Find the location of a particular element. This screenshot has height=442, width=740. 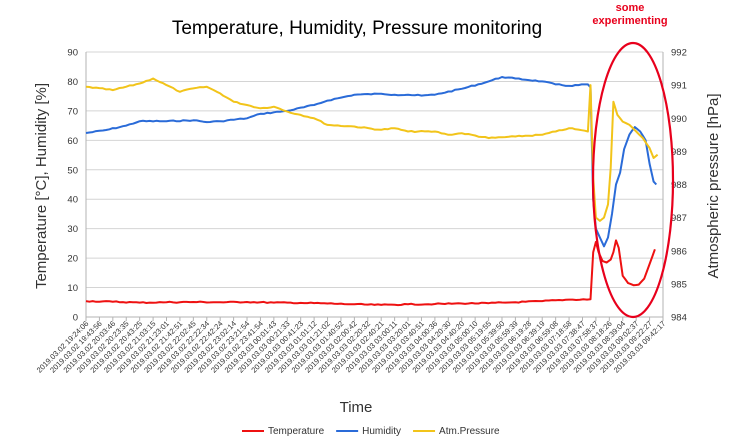

y2-tick-label: 989 is located at coordinates (679, 152).